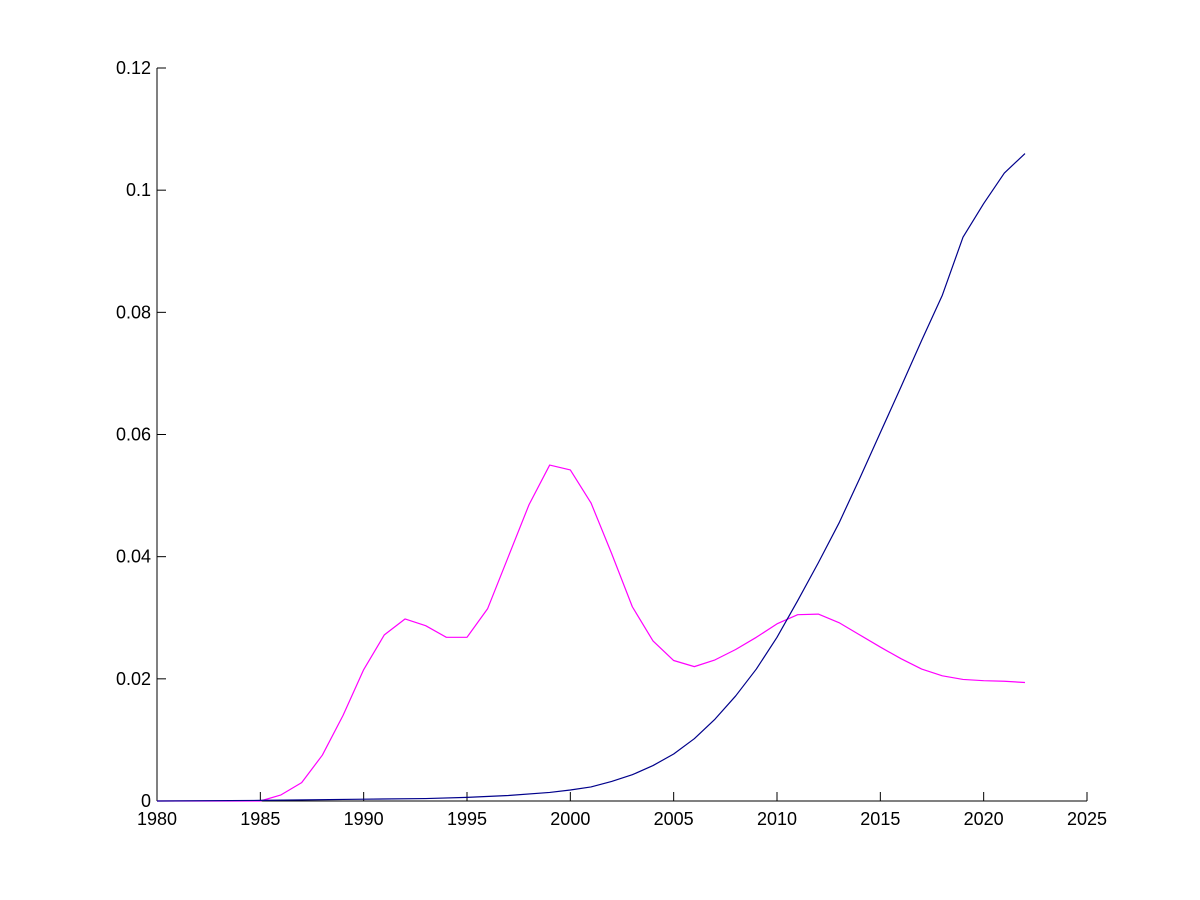 The image size is (1200, 900). Describe the element at coordinates (674, 819) in the screenshot. I see `x-tick-label: 2005` at that location.